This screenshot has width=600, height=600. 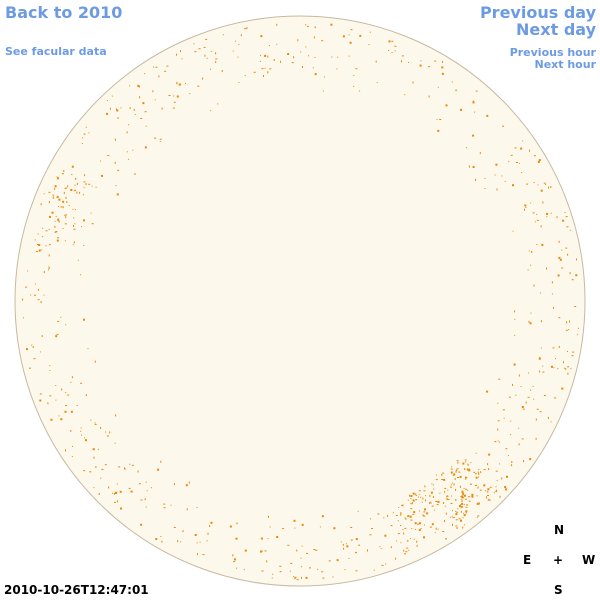 I want to click on previous-day-link: Previous day, so click(x=537, y=12).